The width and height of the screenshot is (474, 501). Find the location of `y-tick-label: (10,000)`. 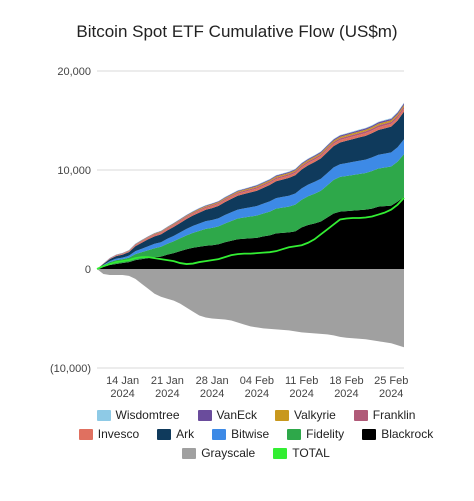

y-tick-label: (10,000) is located at coordinates (70, 369).